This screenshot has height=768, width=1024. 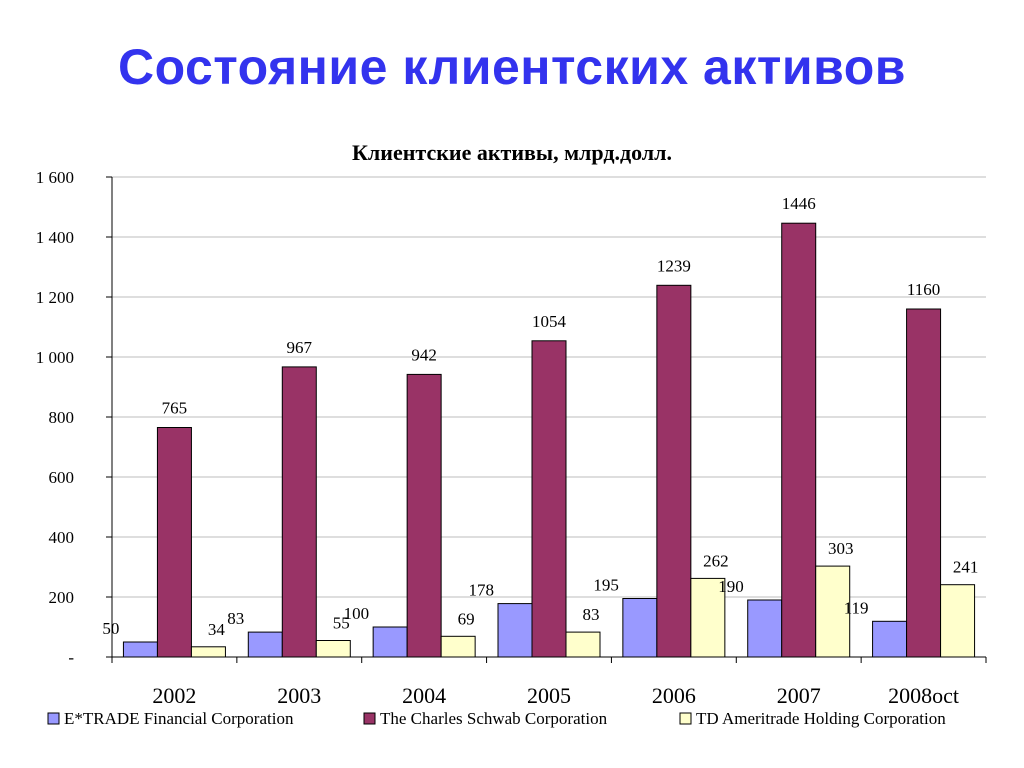 What do you see at coordinates (217, 629) in the screenshot?
I see `data-label: 34` at bounding box center [217, 629].